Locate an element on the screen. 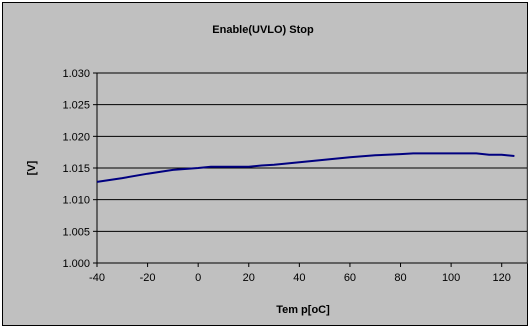 The width and height of the screenshot is (530, 328). y-axis-label: [V] is located at coordinates (32, 167).